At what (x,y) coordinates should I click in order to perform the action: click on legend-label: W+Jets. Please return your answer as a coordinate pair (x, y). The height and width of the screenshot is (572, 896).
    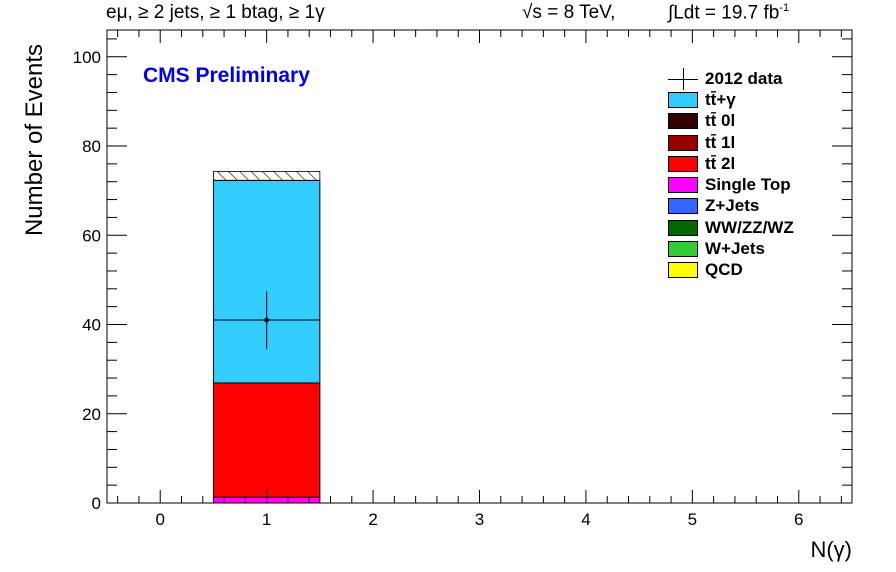
    Looking at the image, I should click on (735, 249).